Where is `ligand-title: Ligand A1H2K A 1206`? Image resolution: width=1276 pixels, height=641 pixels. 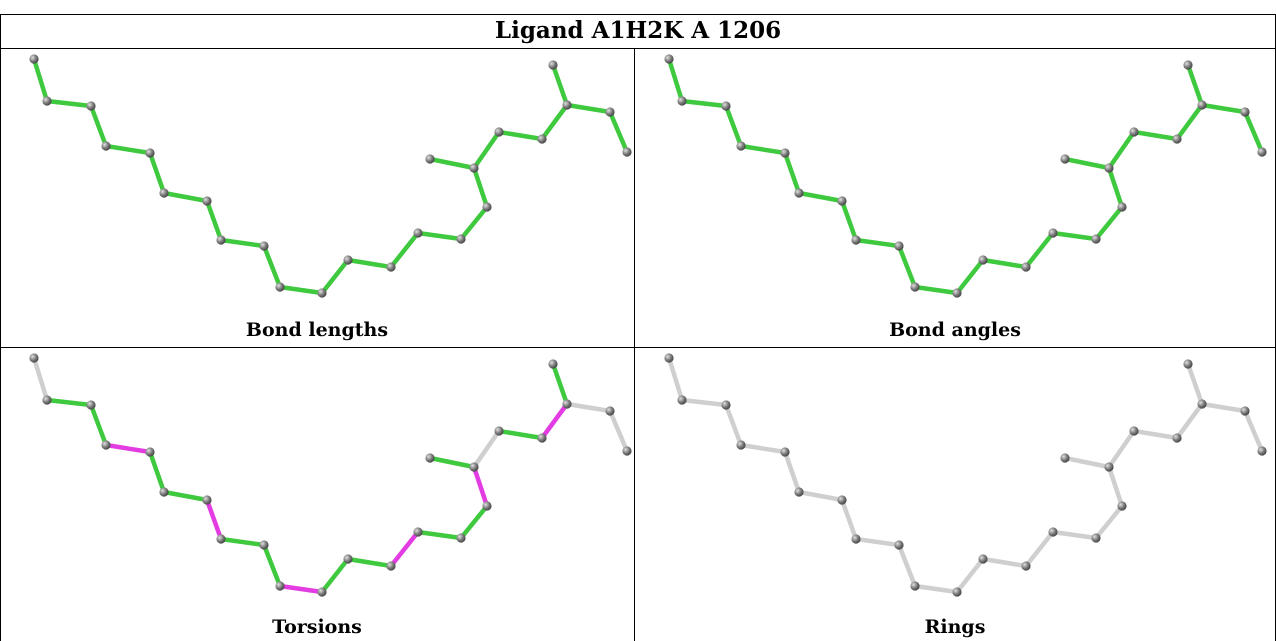 ligand-title: Ligand A1H2K A 1206 is located at coordinates (638, 30).